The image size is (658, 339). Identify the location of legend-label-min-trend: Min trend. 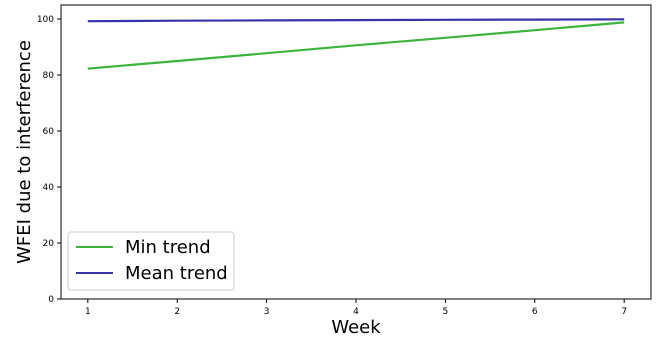
(168, 247).